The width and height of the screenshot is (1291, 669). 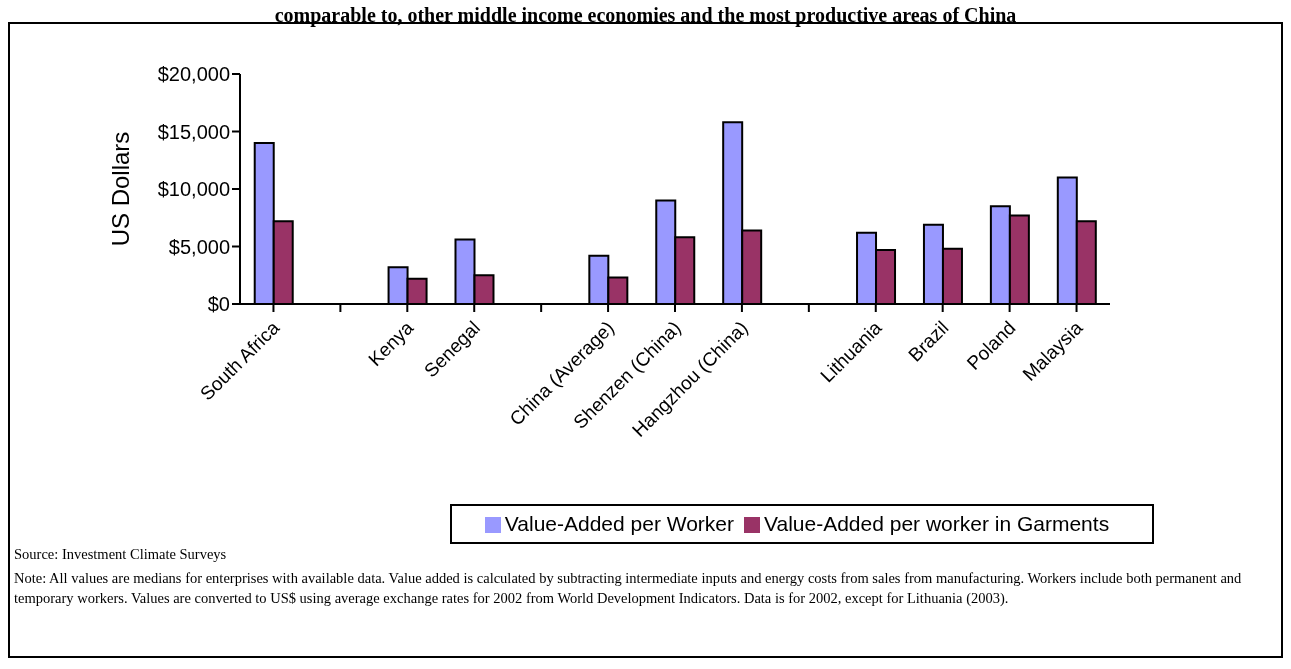 I want to click on source-note: Source: Investment Climate Surveys, so click(x=121, y=554).